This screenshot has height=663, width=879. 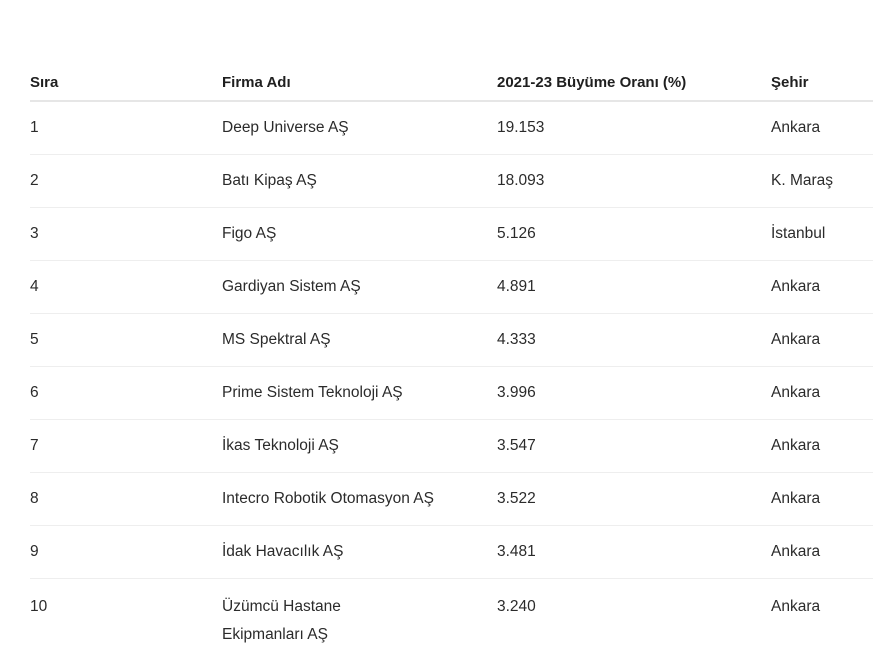 I want to click on growth-rate-text: 19.153, so click(x=521, y=127).